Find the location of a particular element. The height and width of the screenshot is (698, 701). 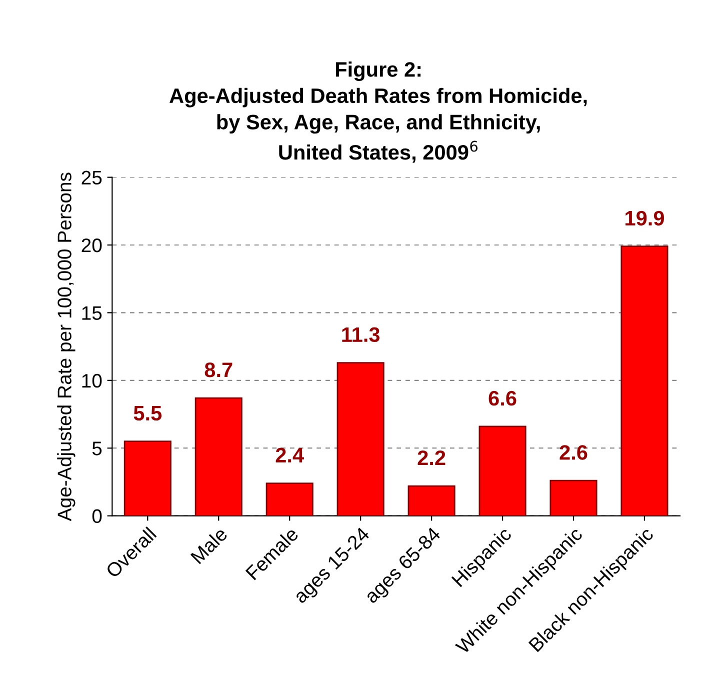

y-tick-label: 5 is located at coordinates (97, 449).